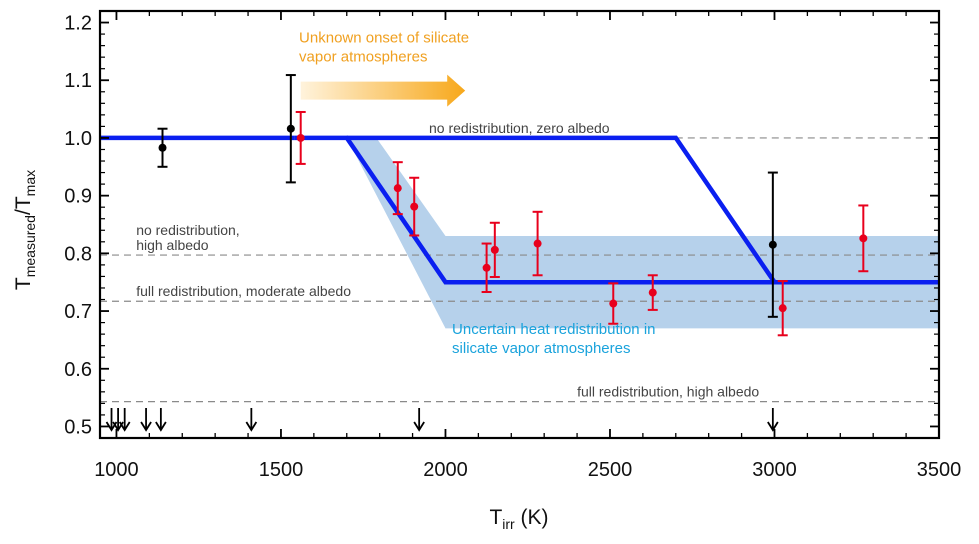 The image size is (979, 544). Describe the element at coordinates (23, 283) in the screenshot. I see `y-axis-title-main: T` at that location.